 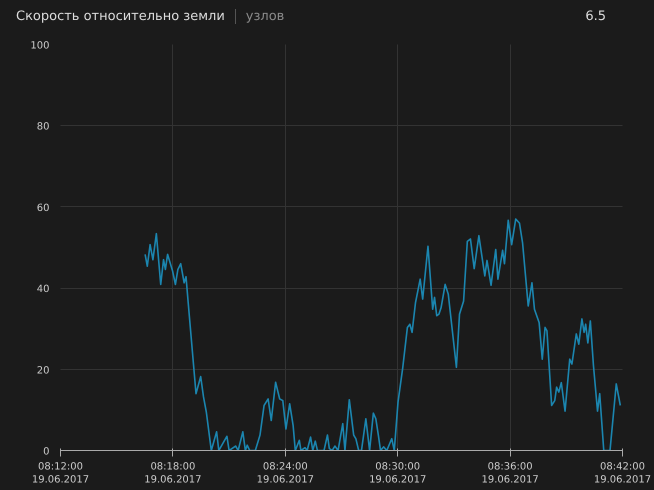 What do you see at coordinates (397, 474) in the screenshot?
I see `x-tick-label: 08:30:00 19.06.2017` at bounding box center [397, 474].